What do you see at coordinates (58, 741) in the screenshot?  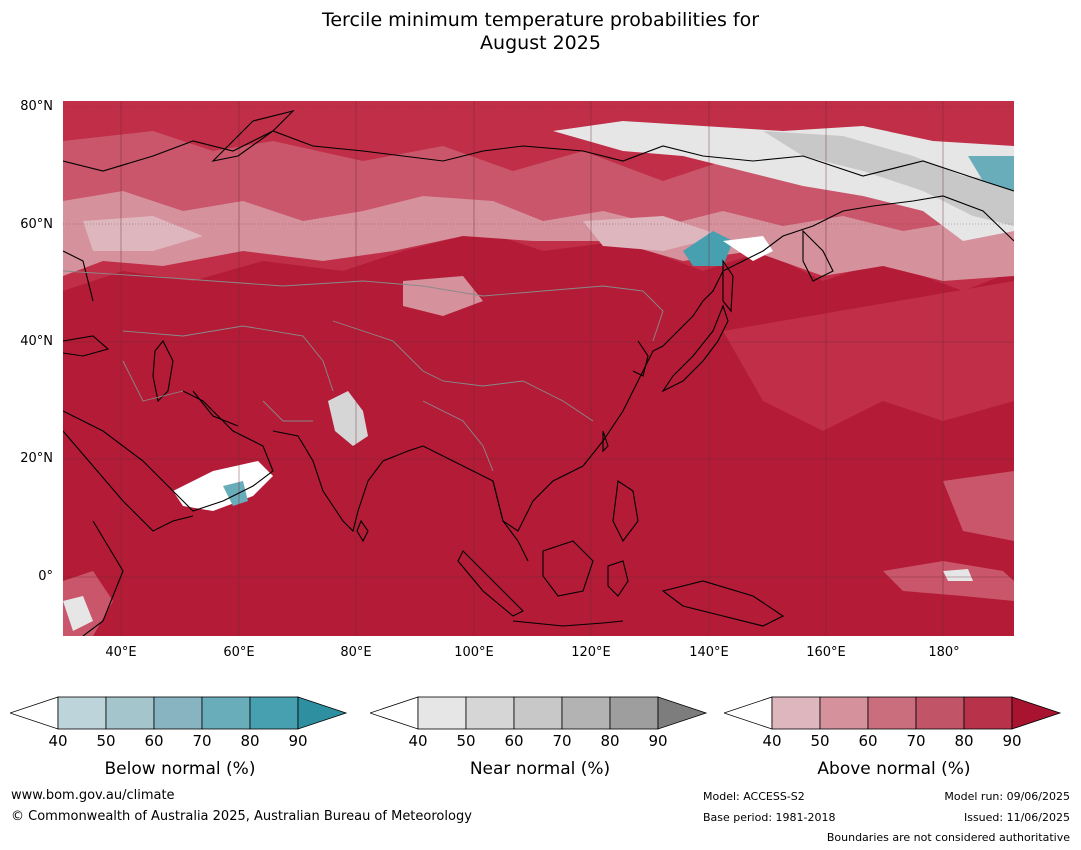 I see `legend-below-tick-40: 40` at bounding box center [58, 741].